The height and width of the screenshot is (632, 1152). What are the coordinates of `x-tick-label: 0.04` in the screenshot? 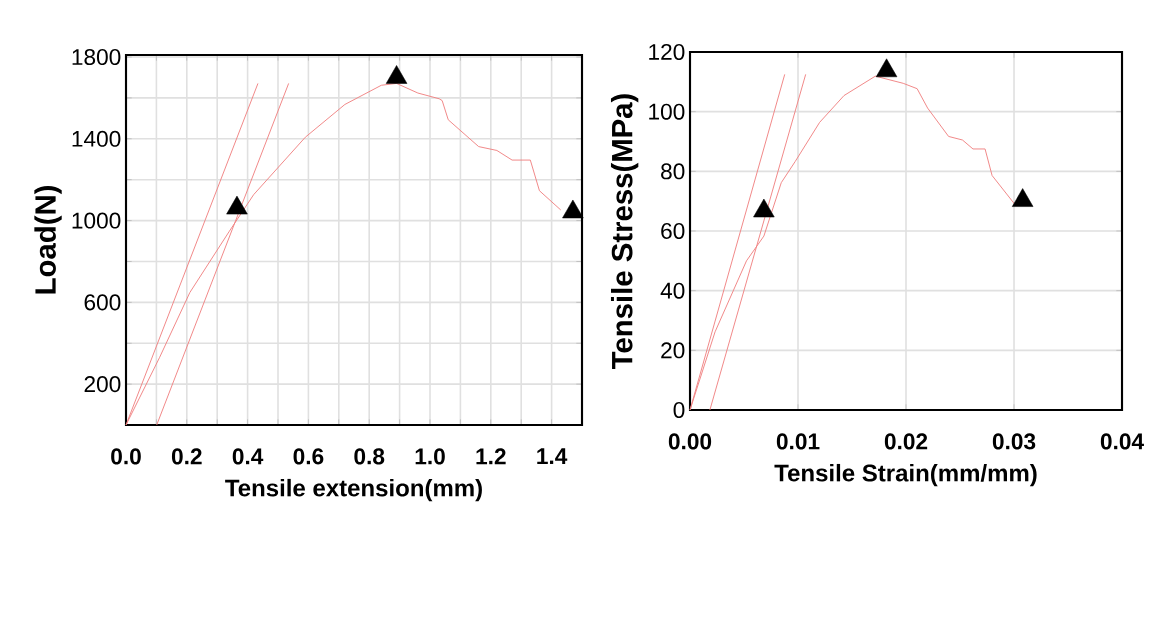 It's located at (1122, 441).